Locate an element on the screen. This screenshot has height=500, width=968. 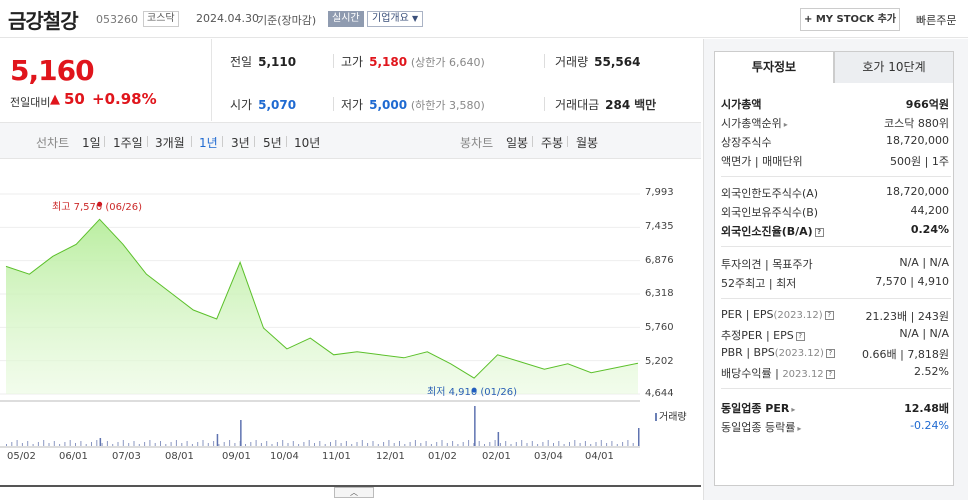
row-opinion-target: 투자의견 | 목표주가 N/A | N/A is located at coordinates (835, 263).